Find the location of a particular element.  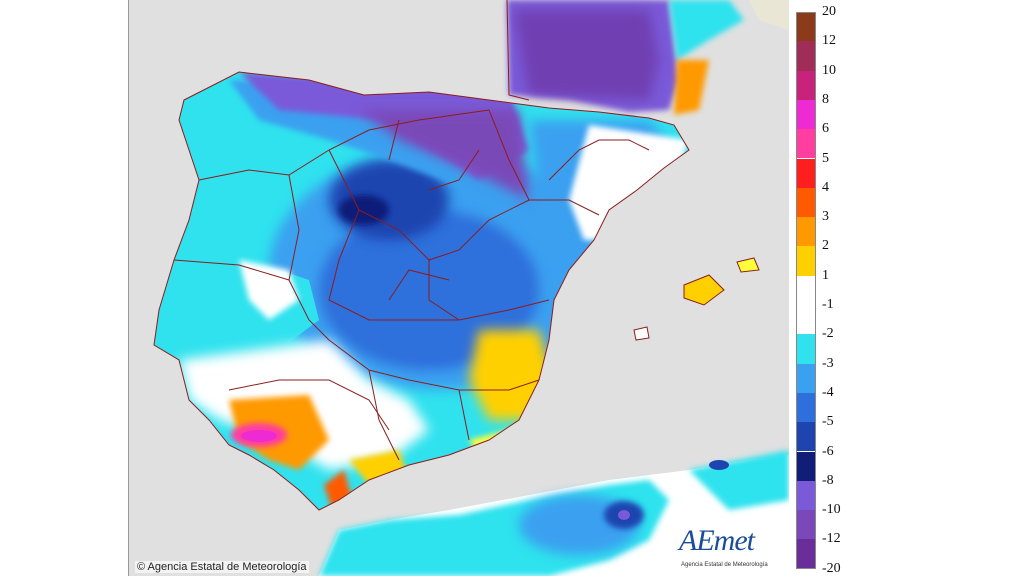

legend-label: -10 is located at coordinates (831, 510).